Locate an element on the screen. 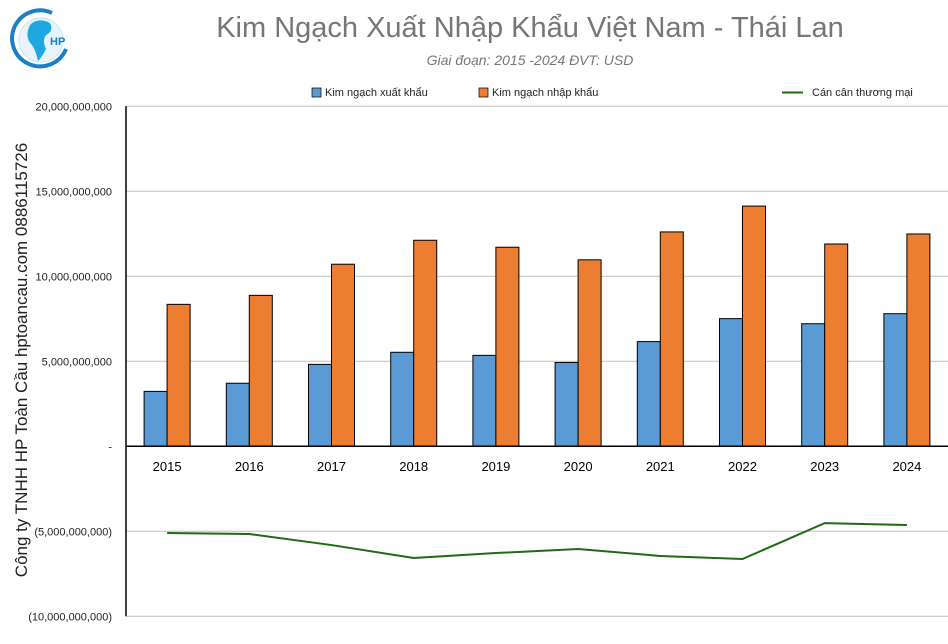  bar-import-2018 is located at coordinates (425, 343).